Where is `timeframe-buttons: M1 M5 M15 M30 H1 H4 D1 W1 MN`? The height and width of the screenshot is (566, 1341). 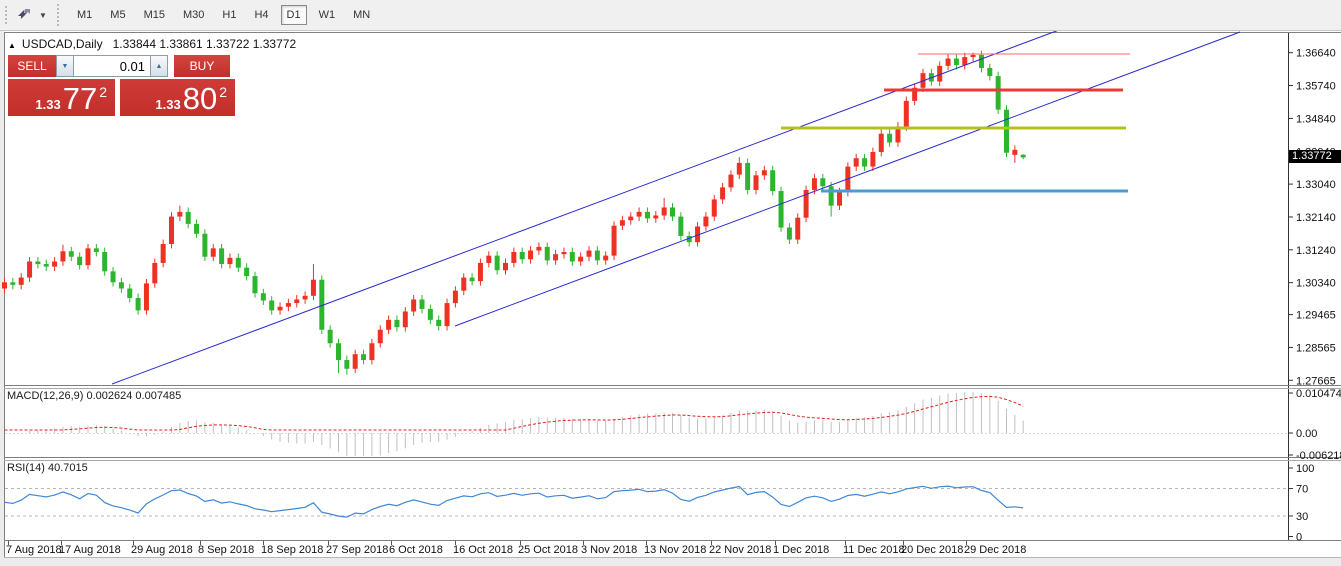 timeframe-buttons: M1 M5 M15 M30 H1 H4 D1 W1 MN is located at coordinates (223, 15).